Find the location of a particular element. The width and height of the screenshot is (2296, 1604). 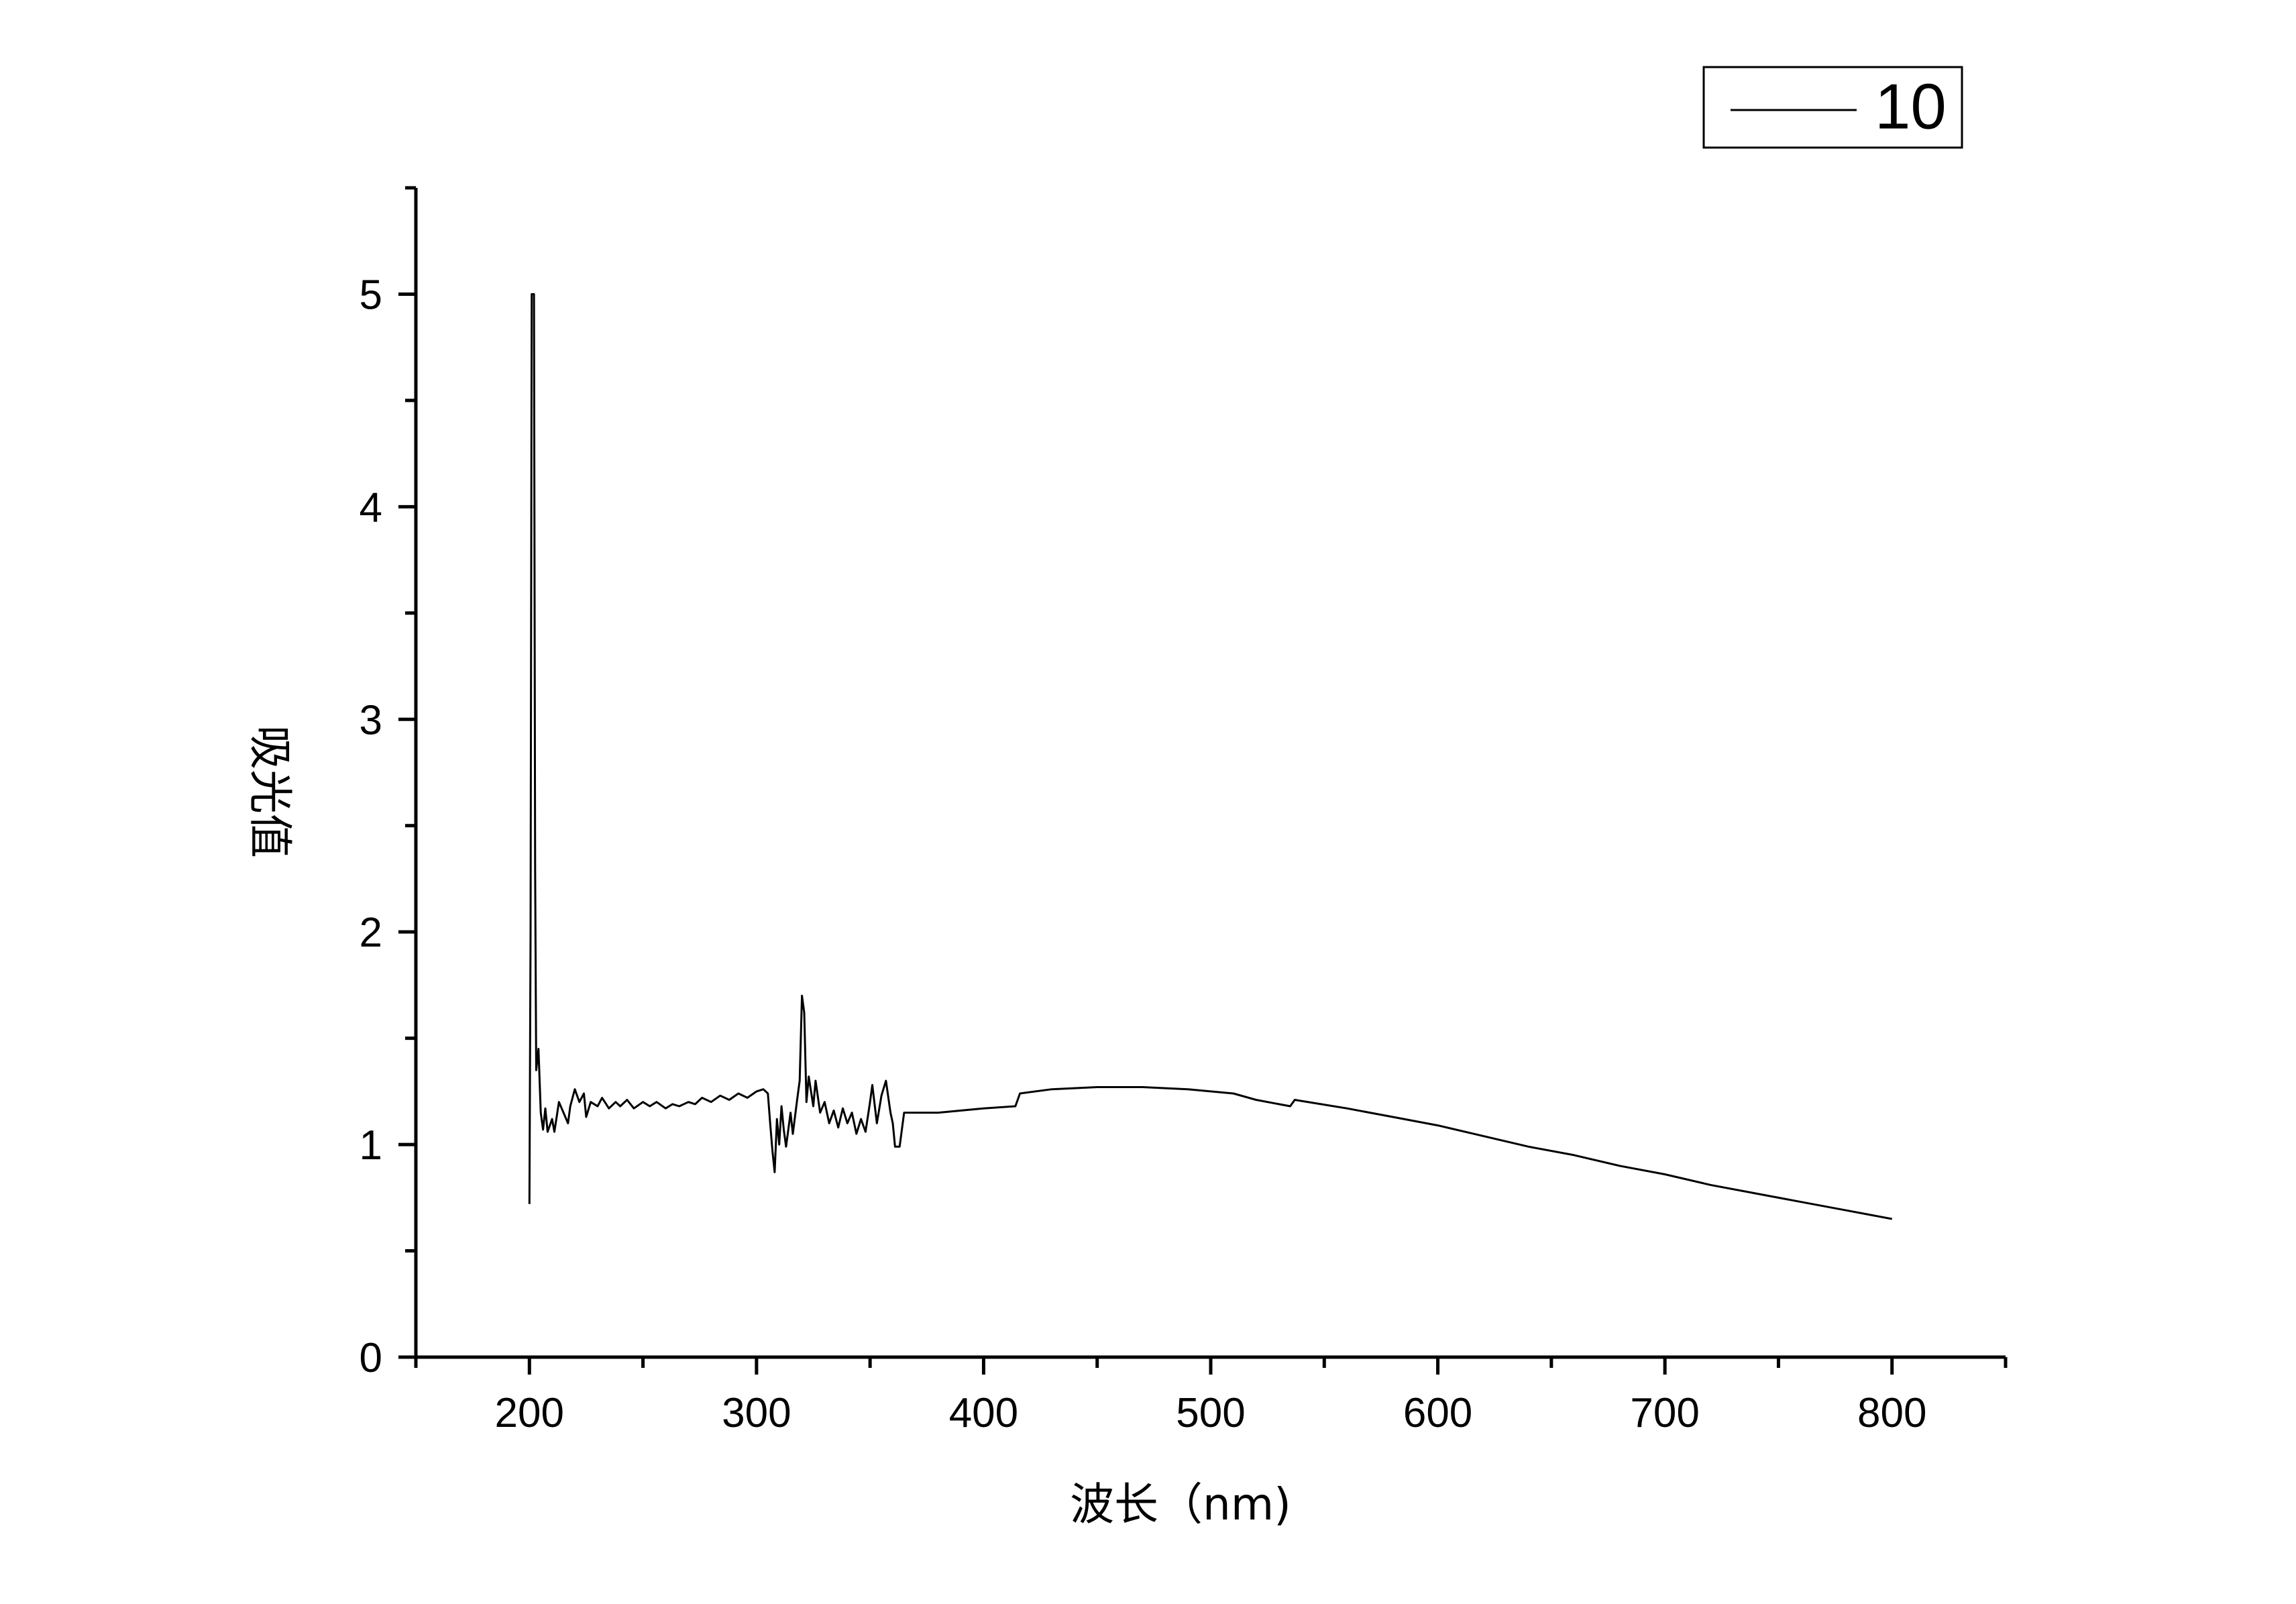

x-tick-label: 400 is located at coordinates (984, 1413).